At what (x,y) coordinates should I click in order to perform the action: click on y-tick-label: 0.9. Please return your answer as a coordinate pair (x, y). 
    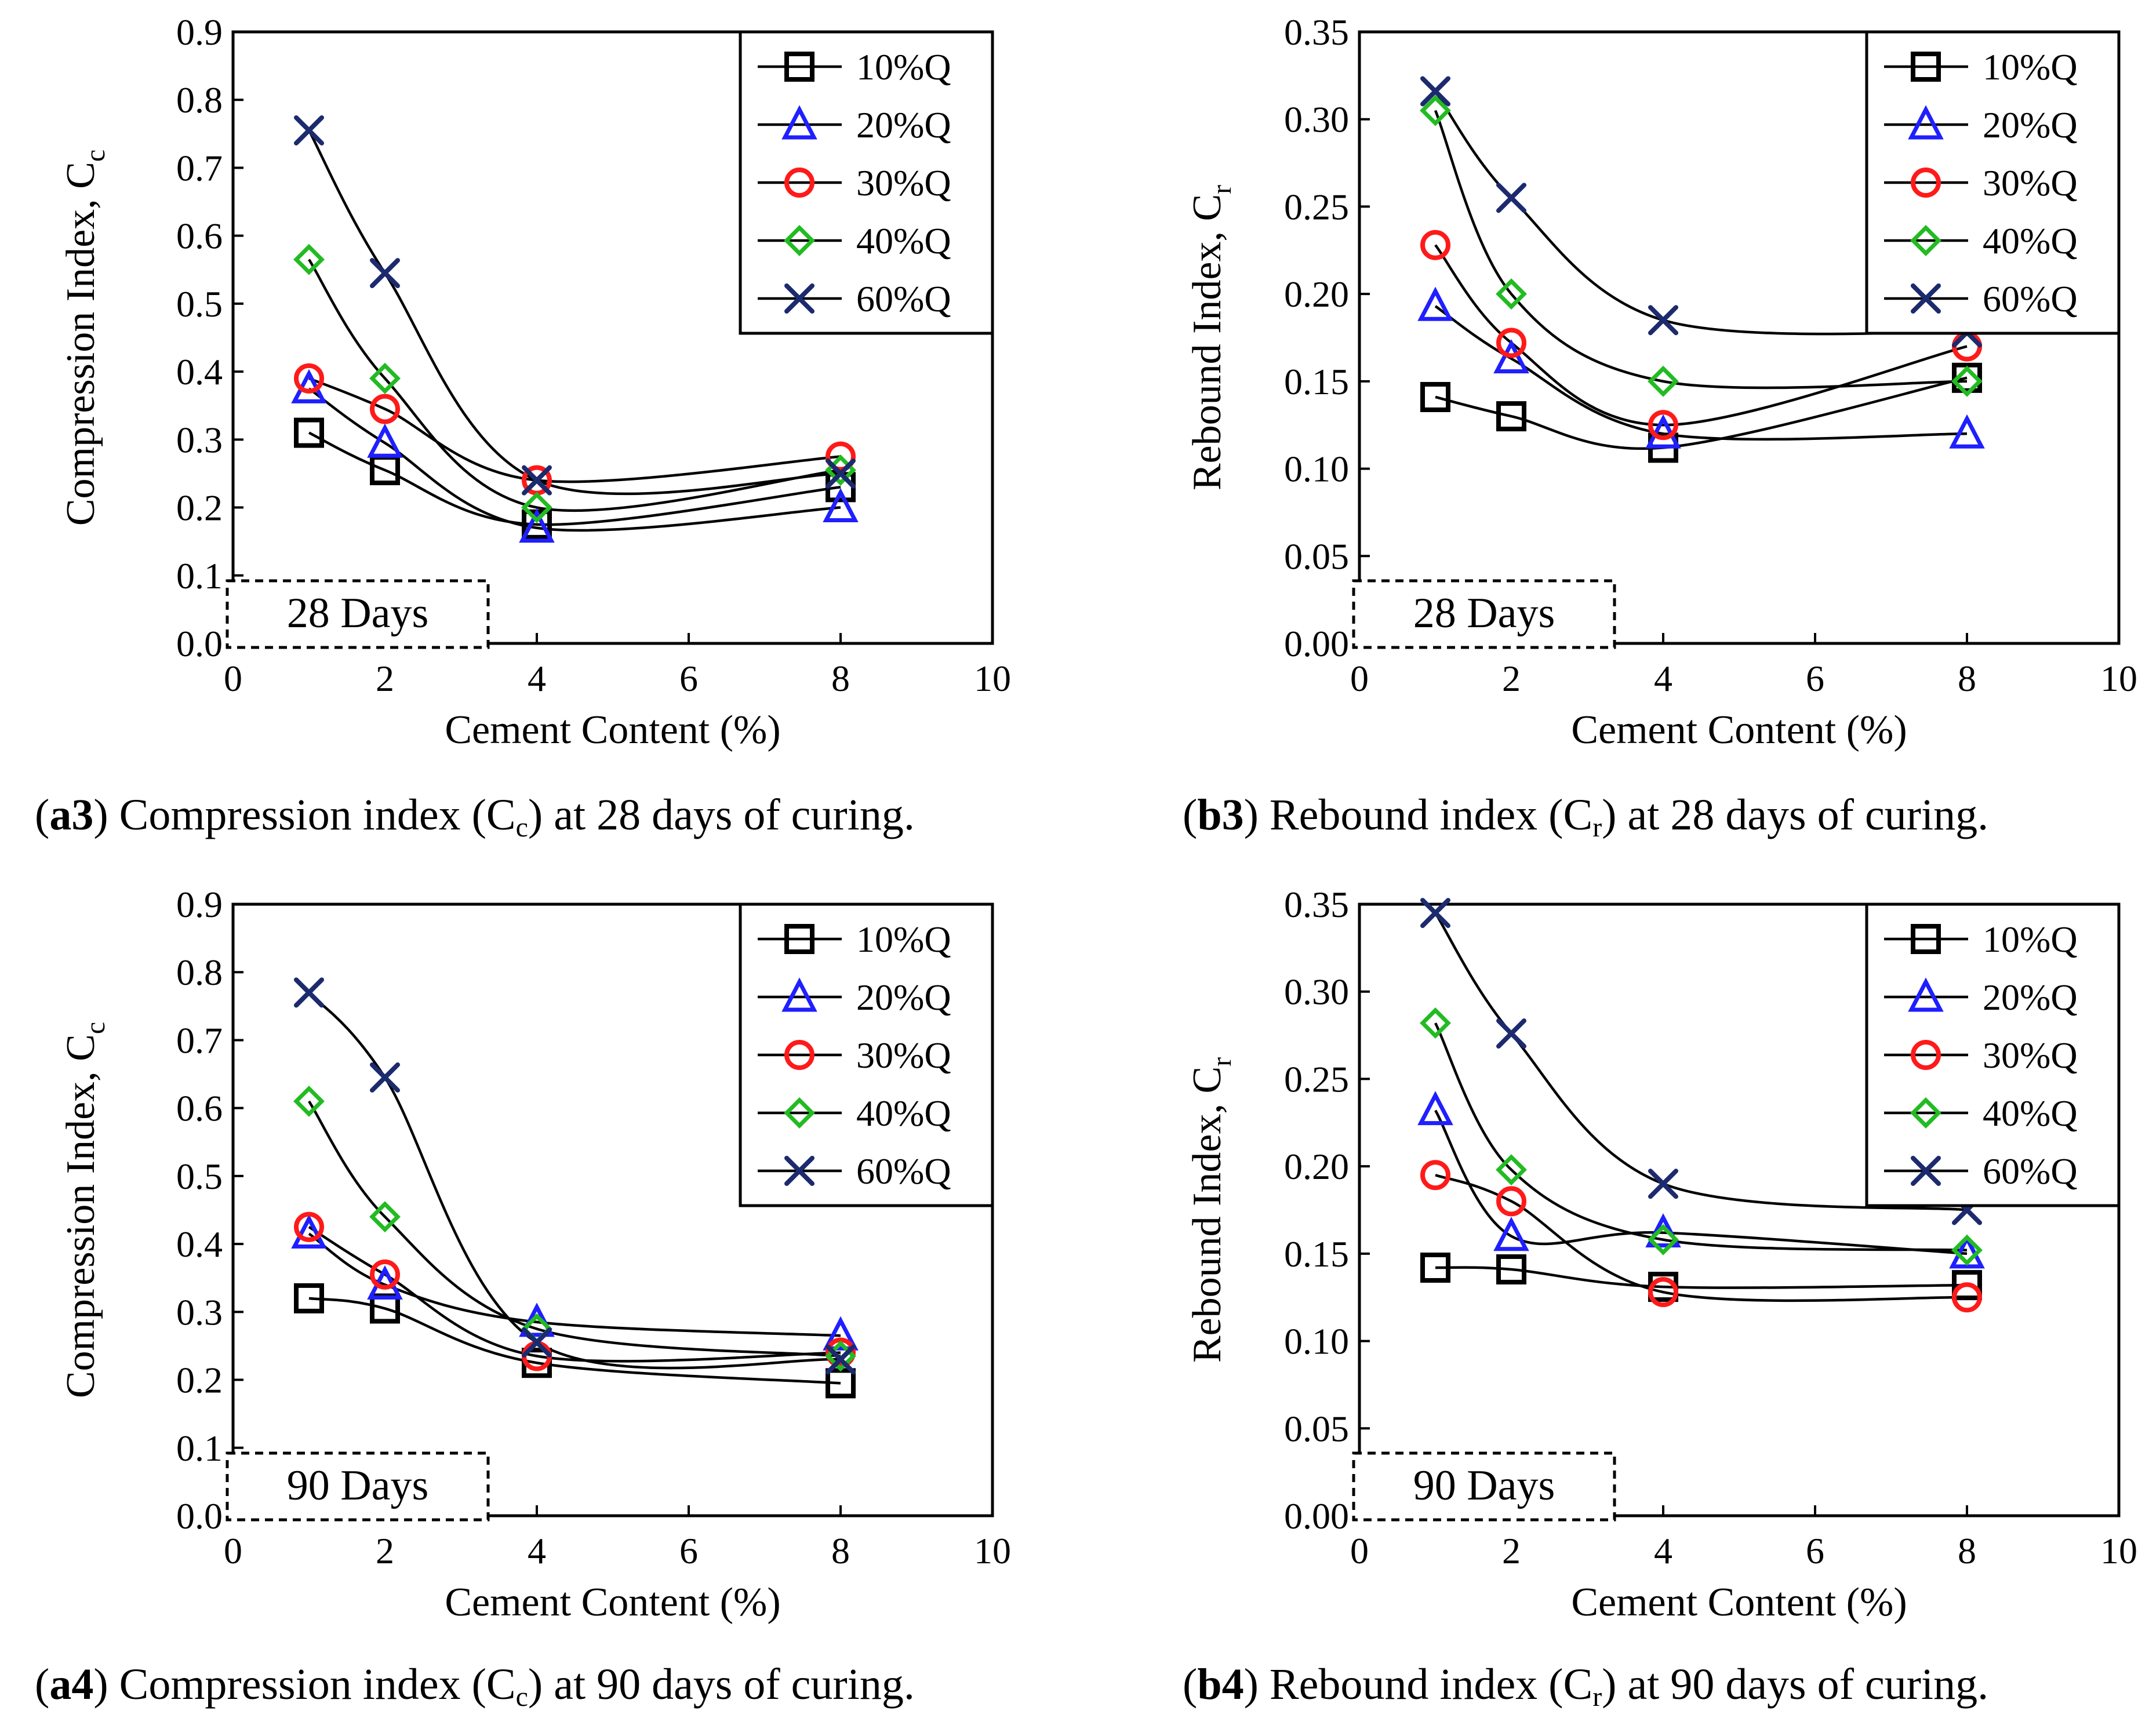
    Looking at the image, I should click on (199, 33).